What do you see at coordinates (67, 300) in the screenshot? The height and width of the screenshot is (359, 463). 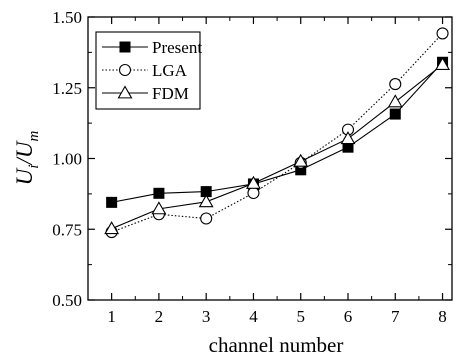 I see `y-tick-label: 0.50` at bounding box center [67, 300].